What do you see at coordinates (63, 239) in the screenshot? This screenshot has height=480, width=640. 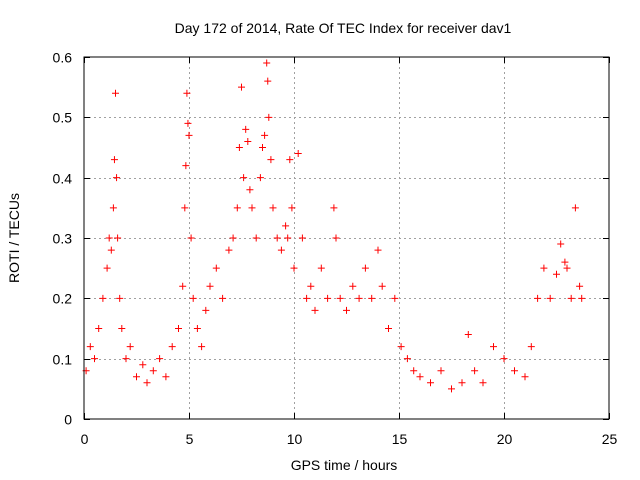 I see `y-tick-label: 0.3` at bounding box center [63, 239].